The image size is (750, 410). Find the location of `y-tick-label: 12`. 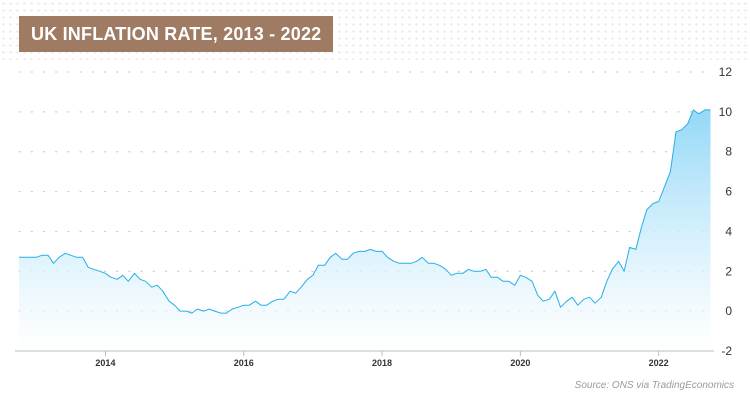

y-tick-label: 12 is located at coordinates (726, 72).